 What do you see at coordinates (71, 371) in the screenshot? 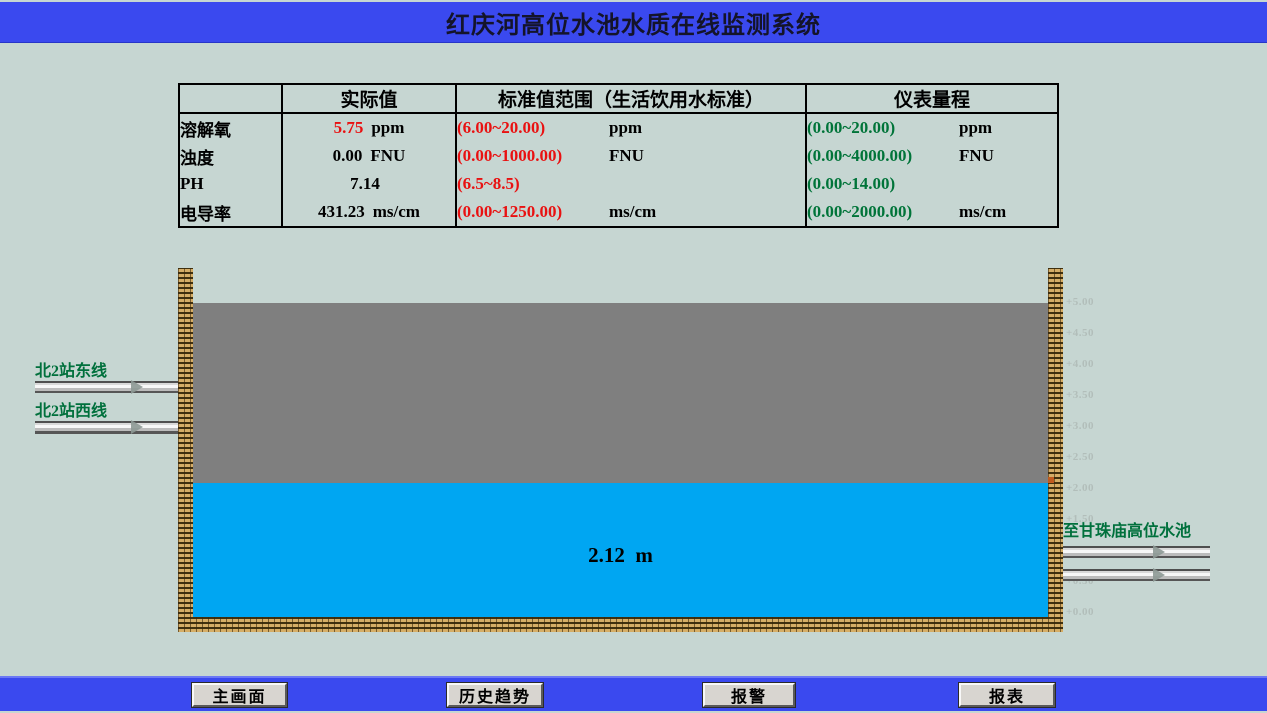
I see `inlet-label-north2-east: 北2站东线` at bounding box center [71, 371].